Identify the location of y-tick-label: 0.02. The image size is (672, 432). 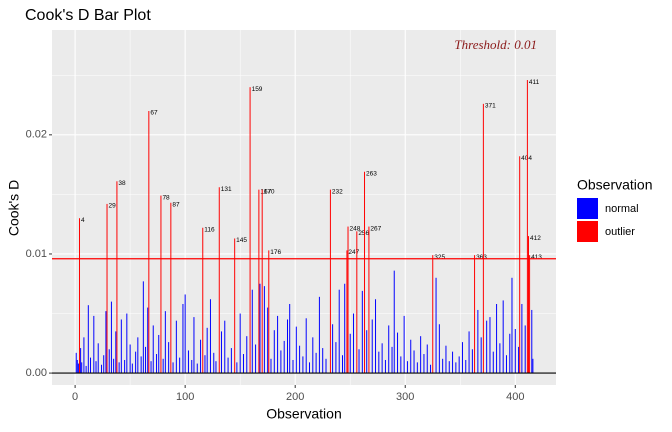
(36, 135).